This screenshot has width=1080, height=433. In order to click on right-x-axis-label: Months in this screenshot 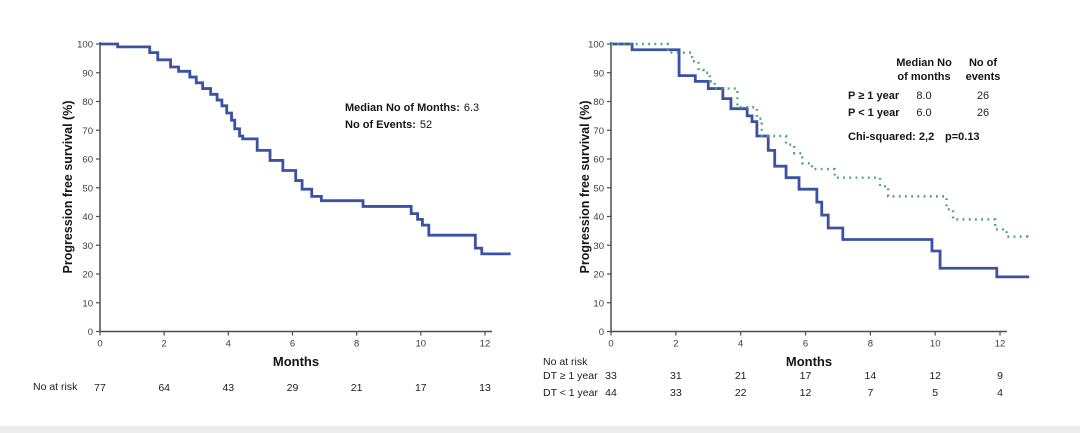, I will do `click(809, 361)`.